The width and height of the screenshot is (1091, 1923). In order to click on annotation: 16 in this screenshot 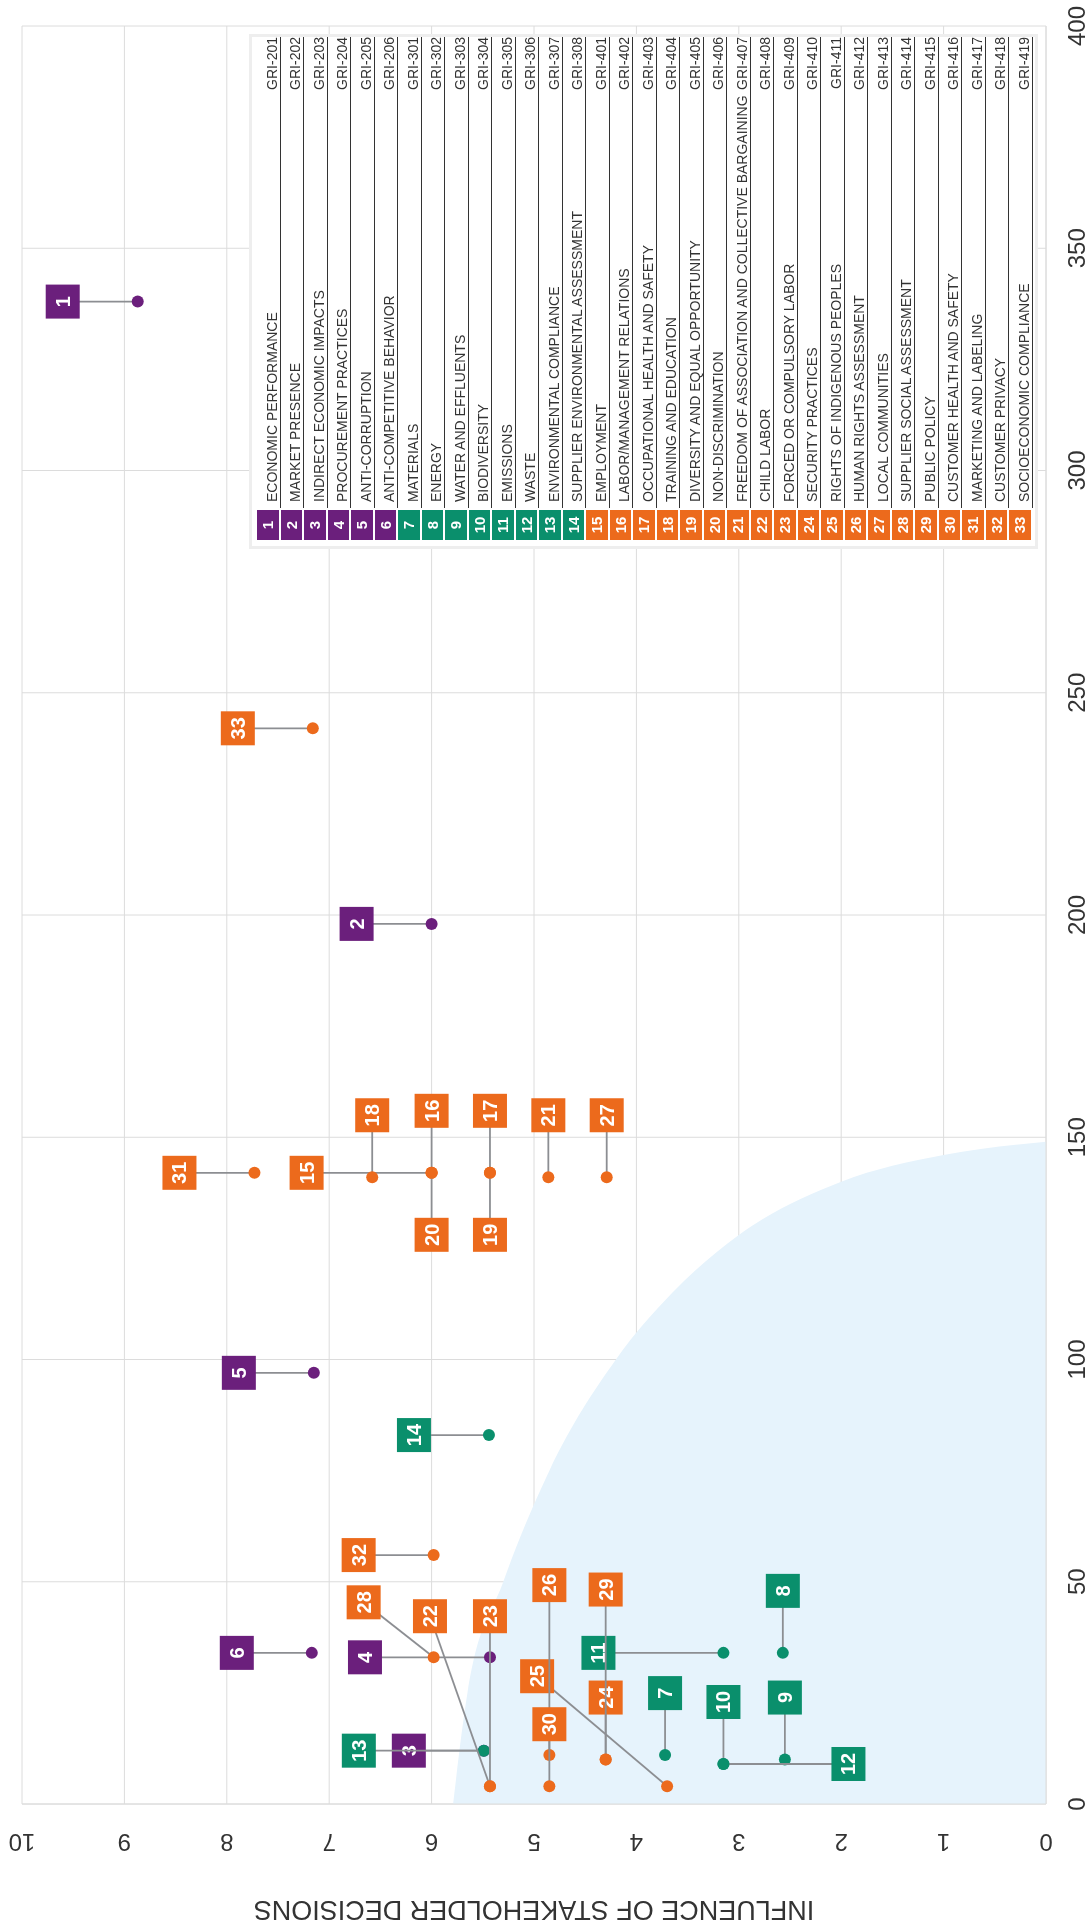, I will do `click(431, 1110)`.